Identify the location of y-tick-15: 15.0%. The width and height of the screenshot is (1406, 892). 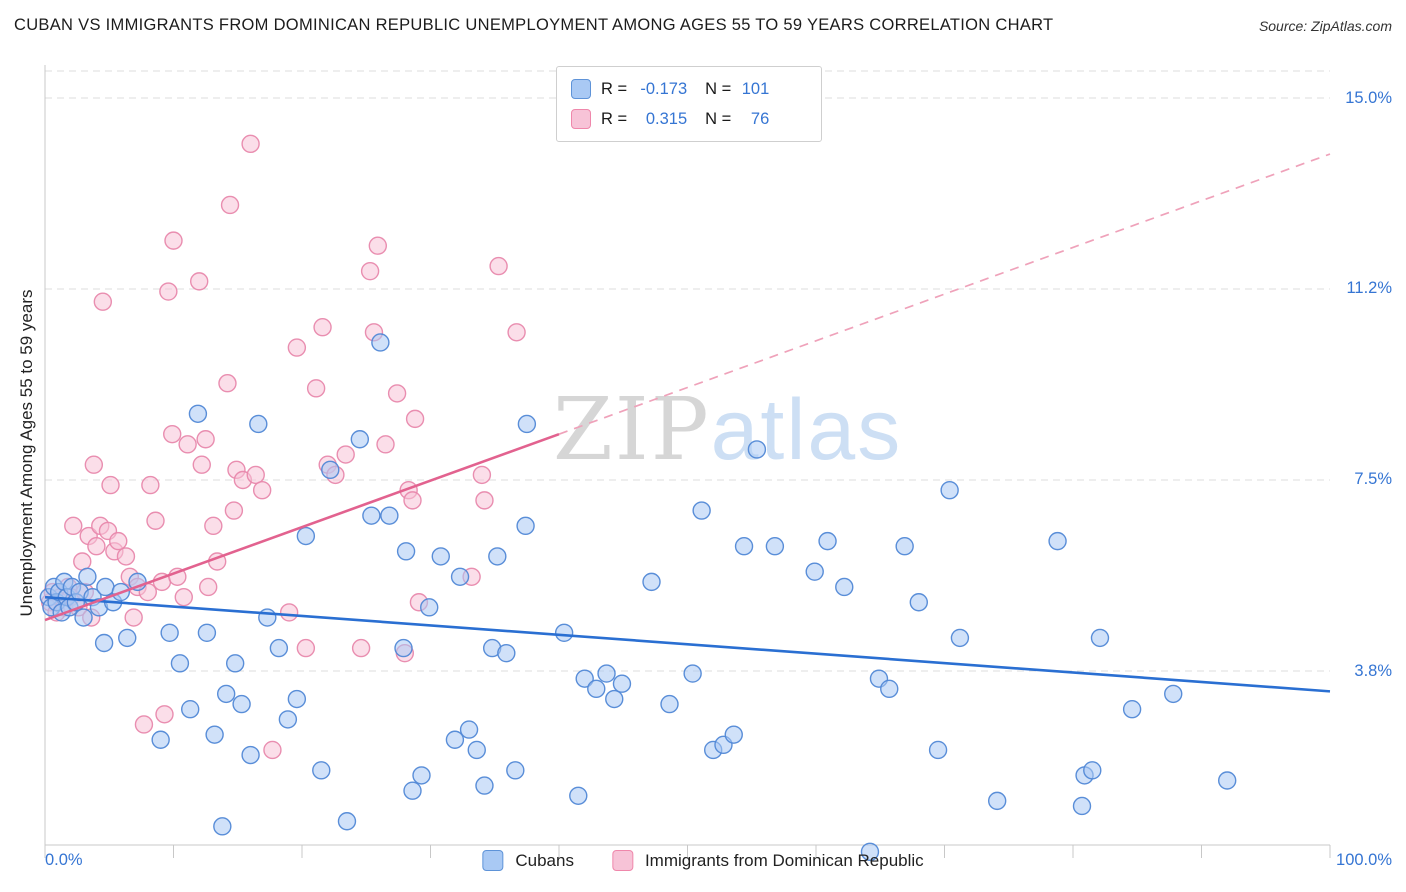
(1368, 98).